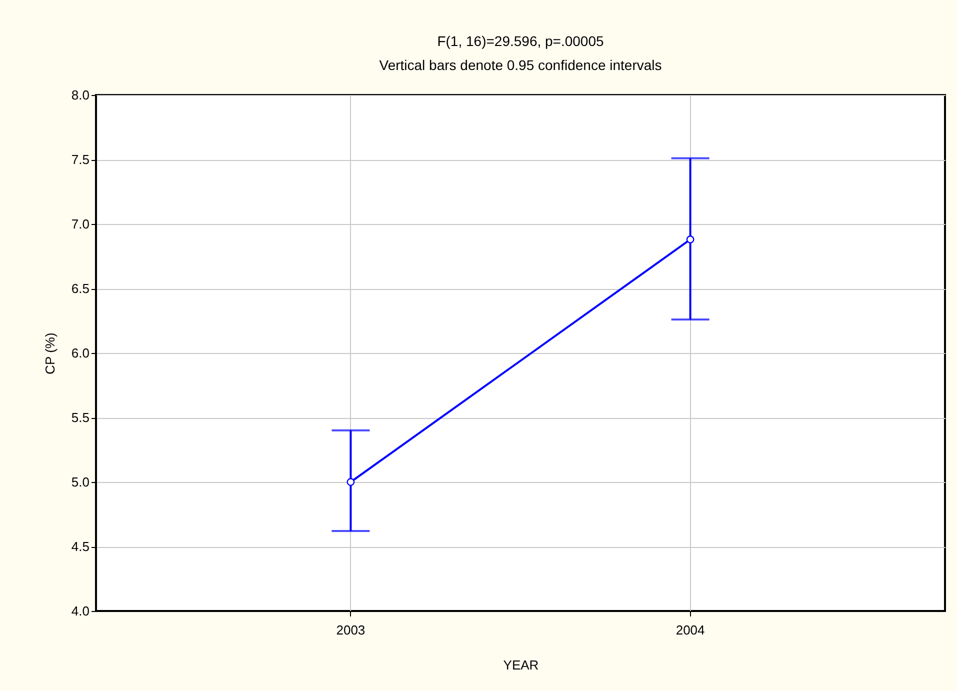 The width and height of the screenshot is (957, 691). Describe the element at coordinates (80, 95) in the screenshot. I see `y-tick-label: 8.0` at that location.